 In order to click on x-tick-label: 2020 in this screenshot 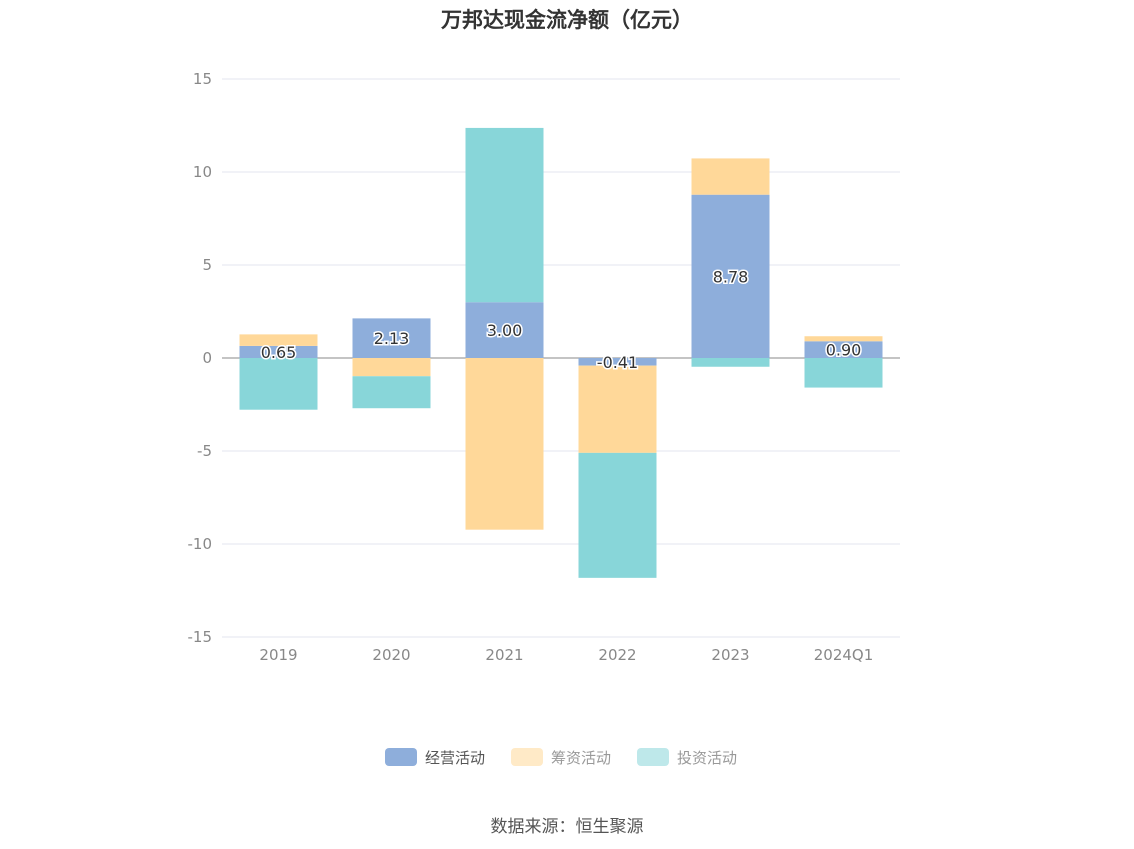, I will do `click(391, 655)`.